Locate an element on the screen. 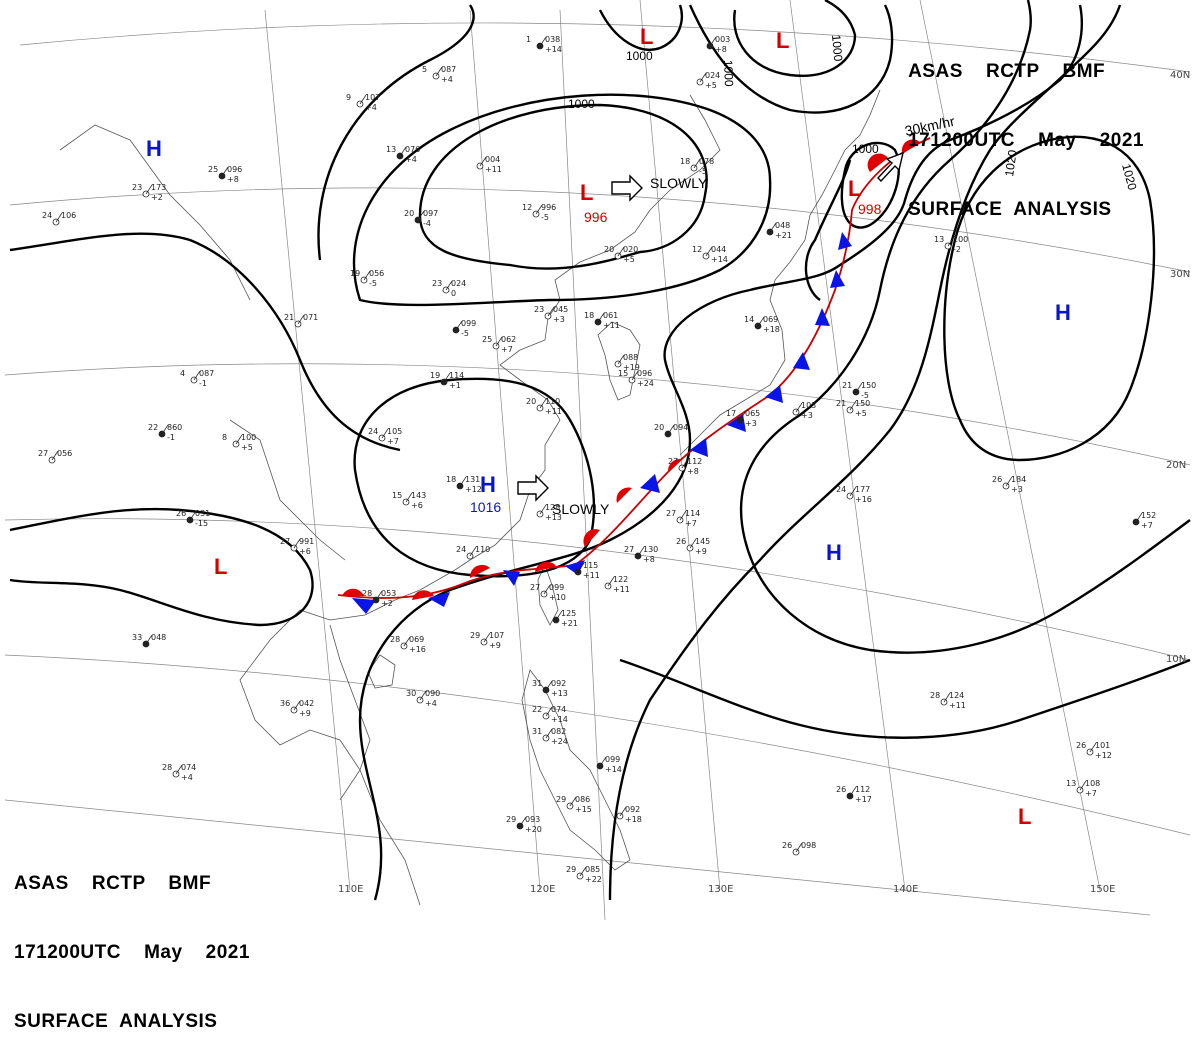 The width and height of the screenshot is (1200, 1056). isobar-north-cell-a is located at coordinates (640, 27).